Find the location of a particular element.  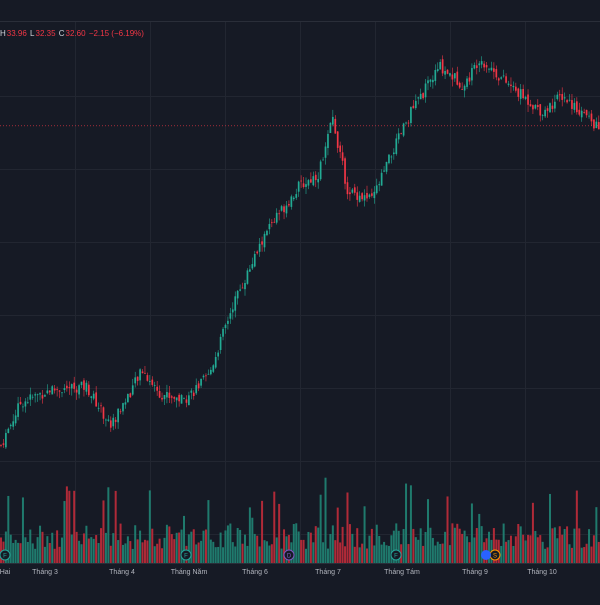

time-axis-label: Tháng 3 is located at coordinates (45, 572).